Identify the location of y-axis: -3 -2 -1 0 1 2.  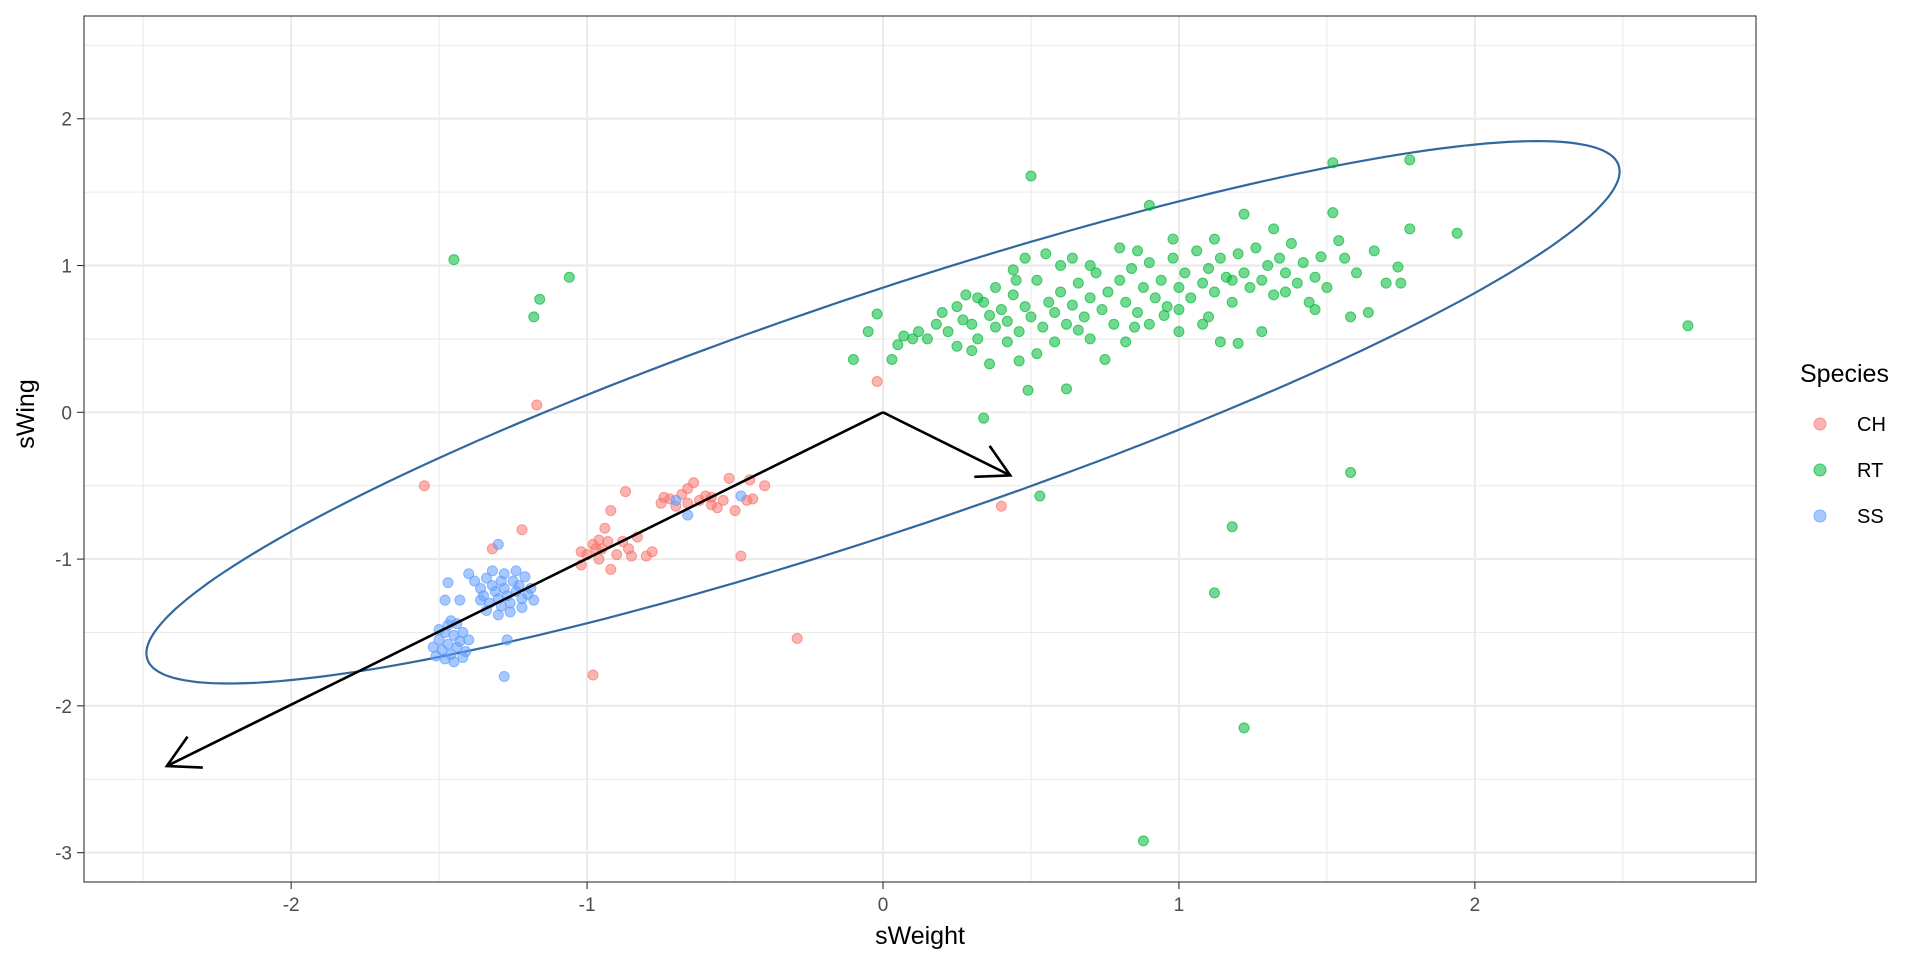
(69, 487).